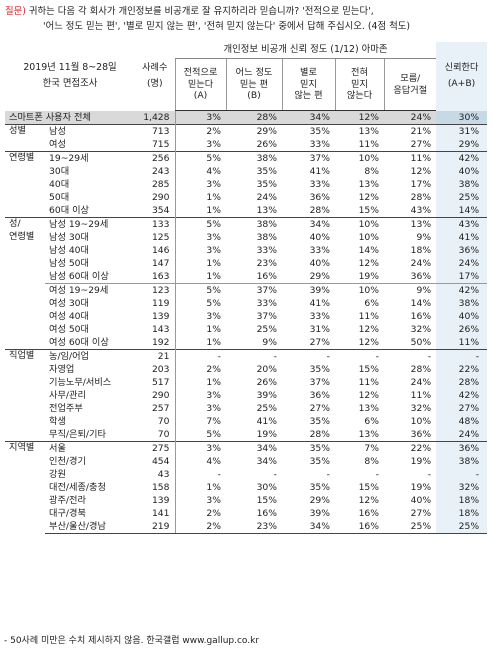  I want to click on column-header-3: 별로 믿지 않는 편, so click(308, 84).